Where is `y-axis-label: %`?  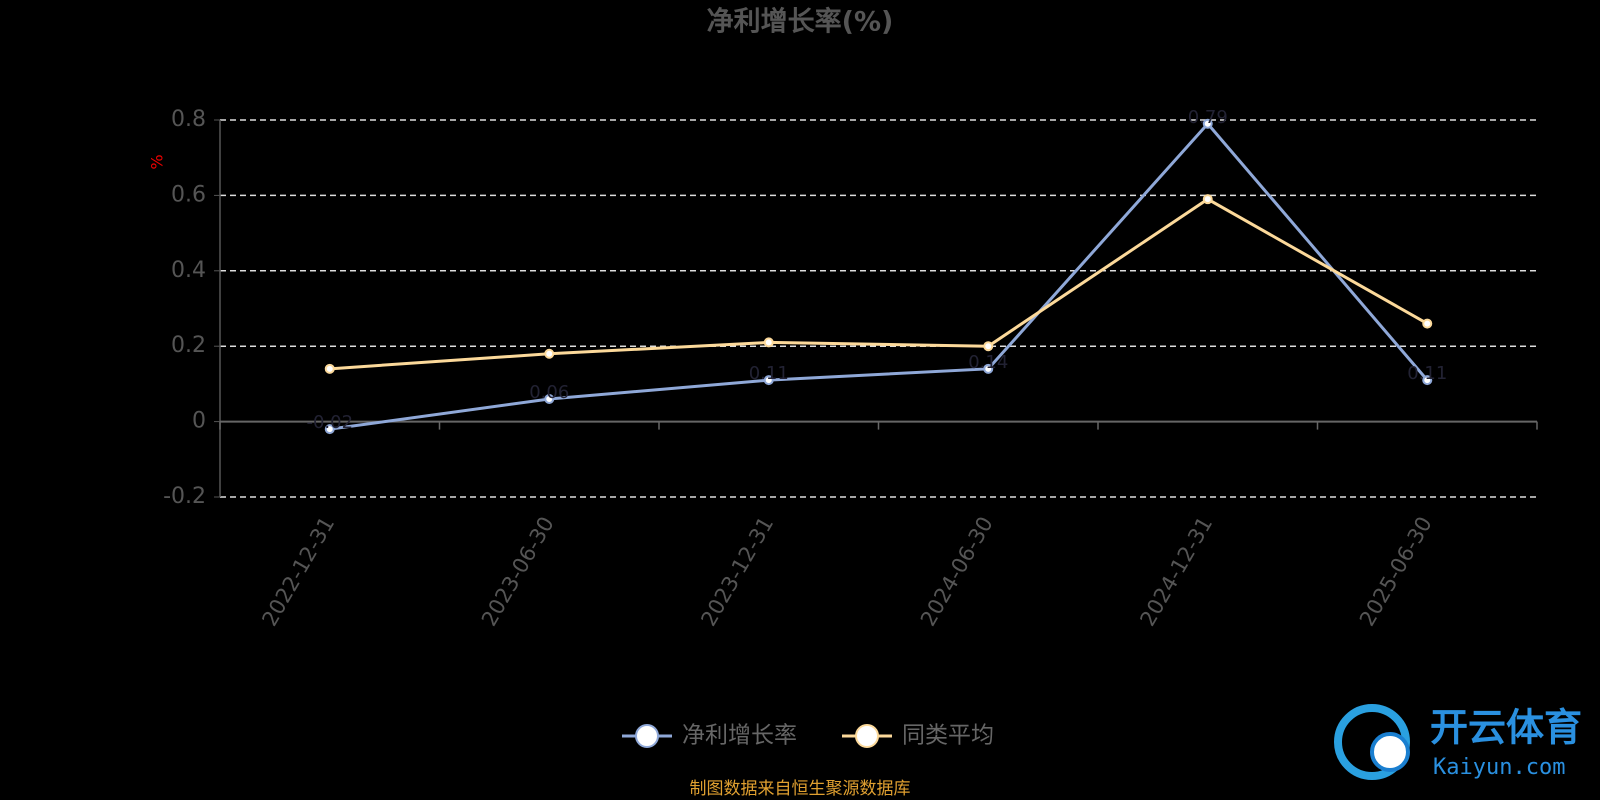 y-axis-label: % is located at coordinates (157, 161).